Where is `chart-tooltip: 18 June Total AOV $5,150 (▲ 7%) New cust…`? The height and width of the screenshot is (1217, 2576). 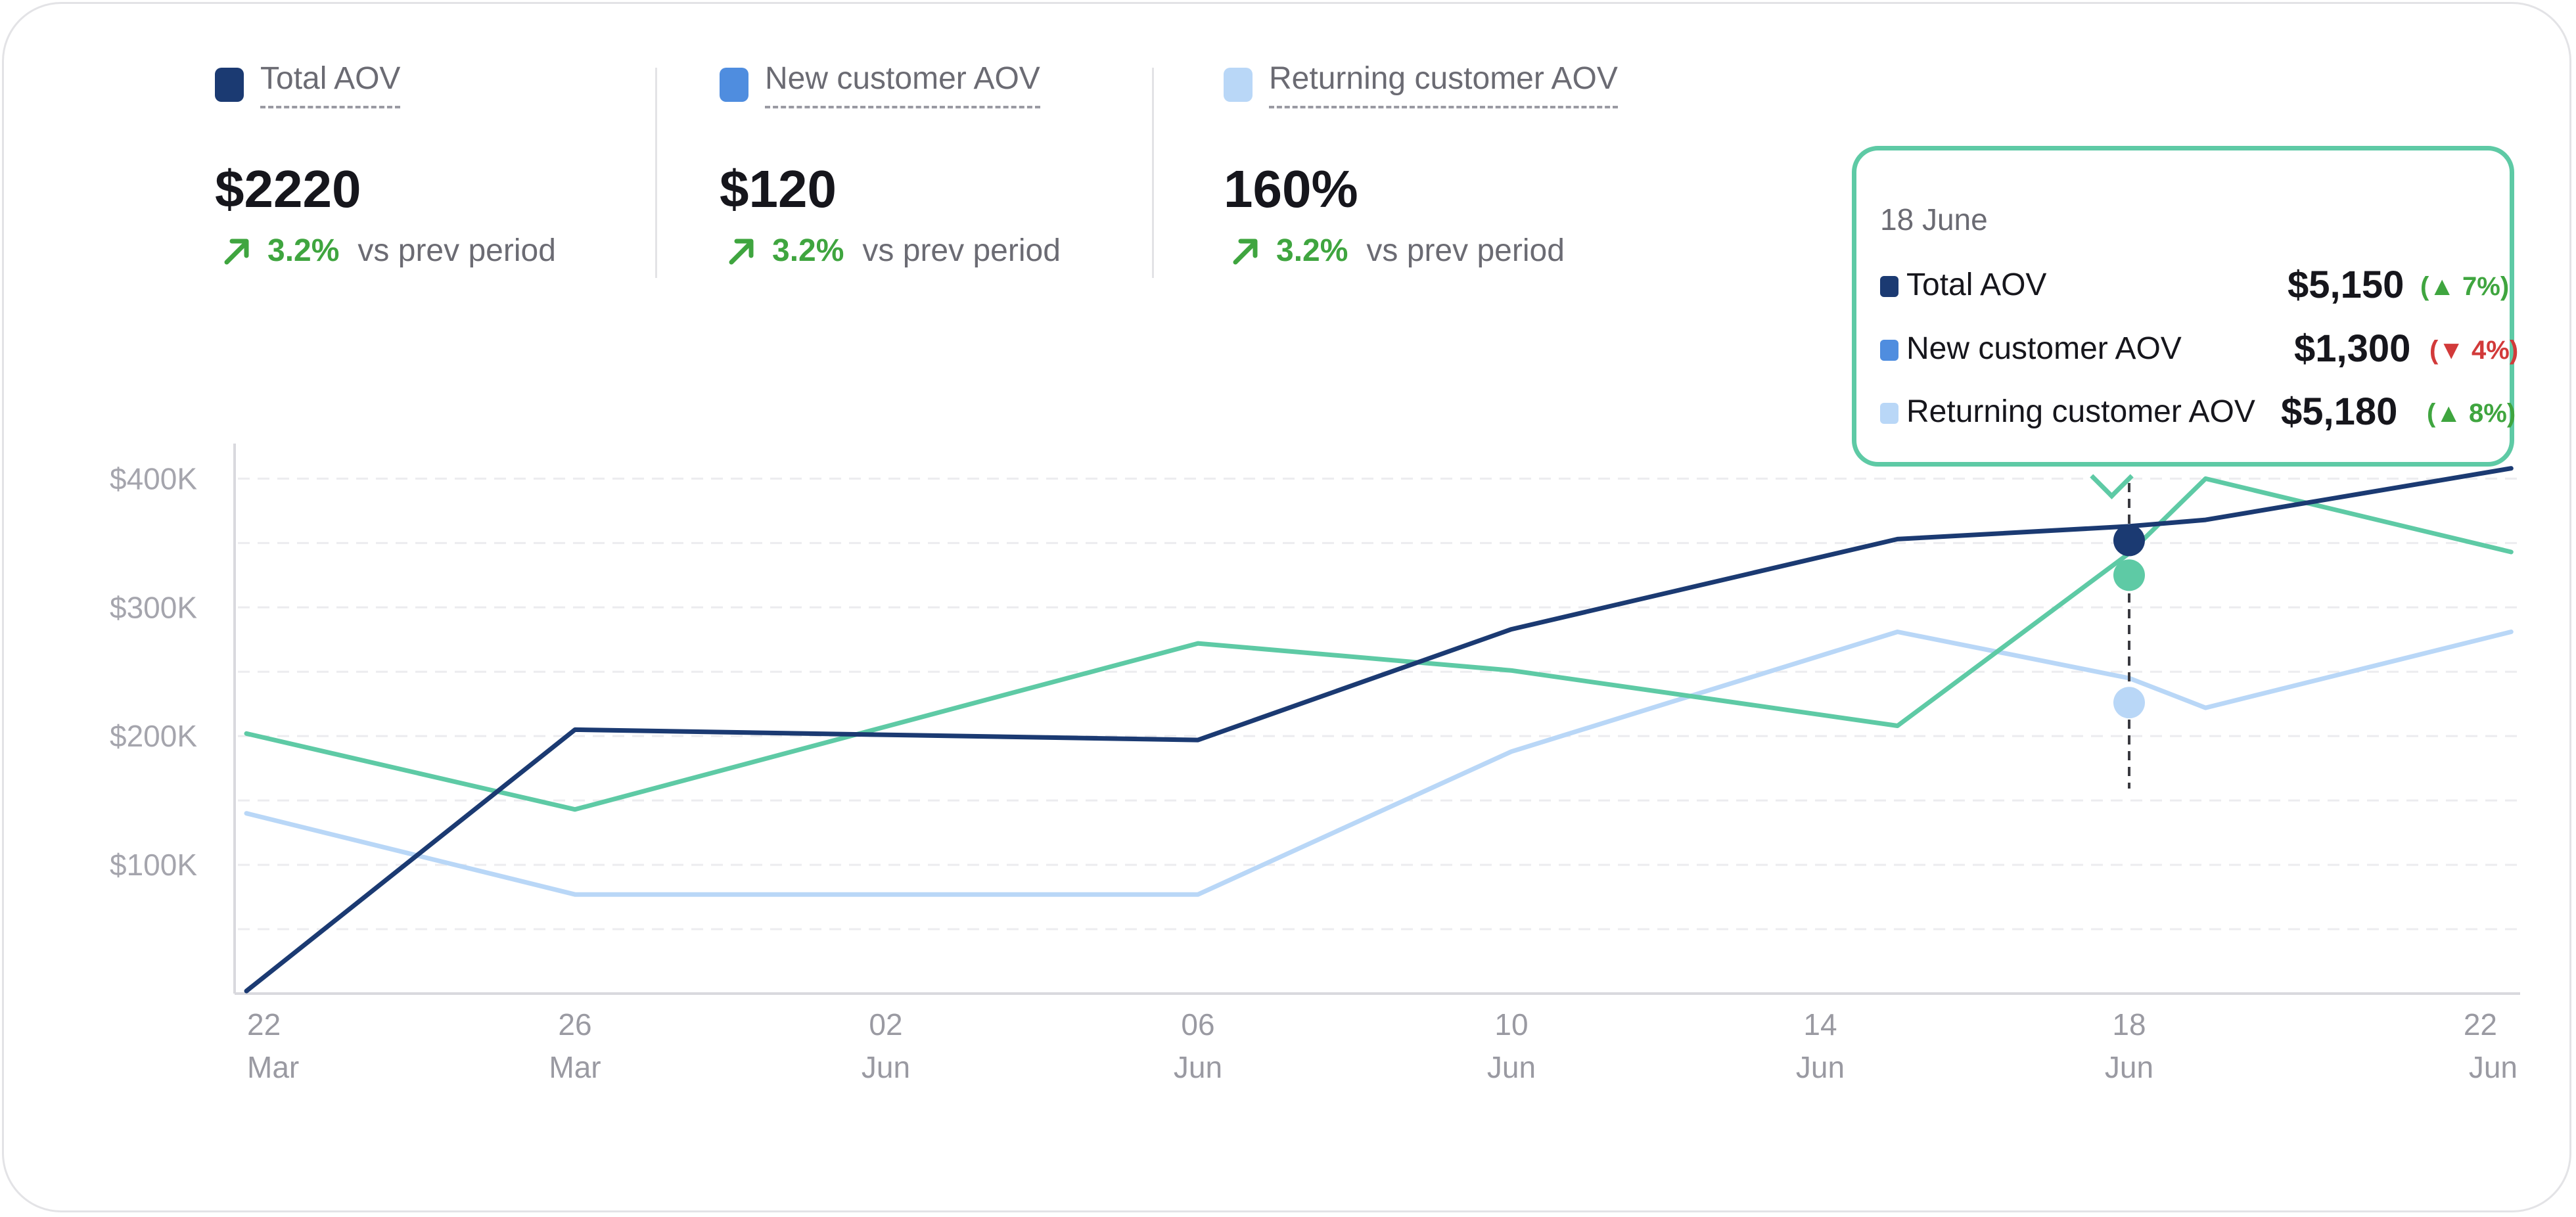 chart-tooltip: 18 June Total AOV $5,150 (▲ 7%) New cust… is located at coordinates (2185, 306).